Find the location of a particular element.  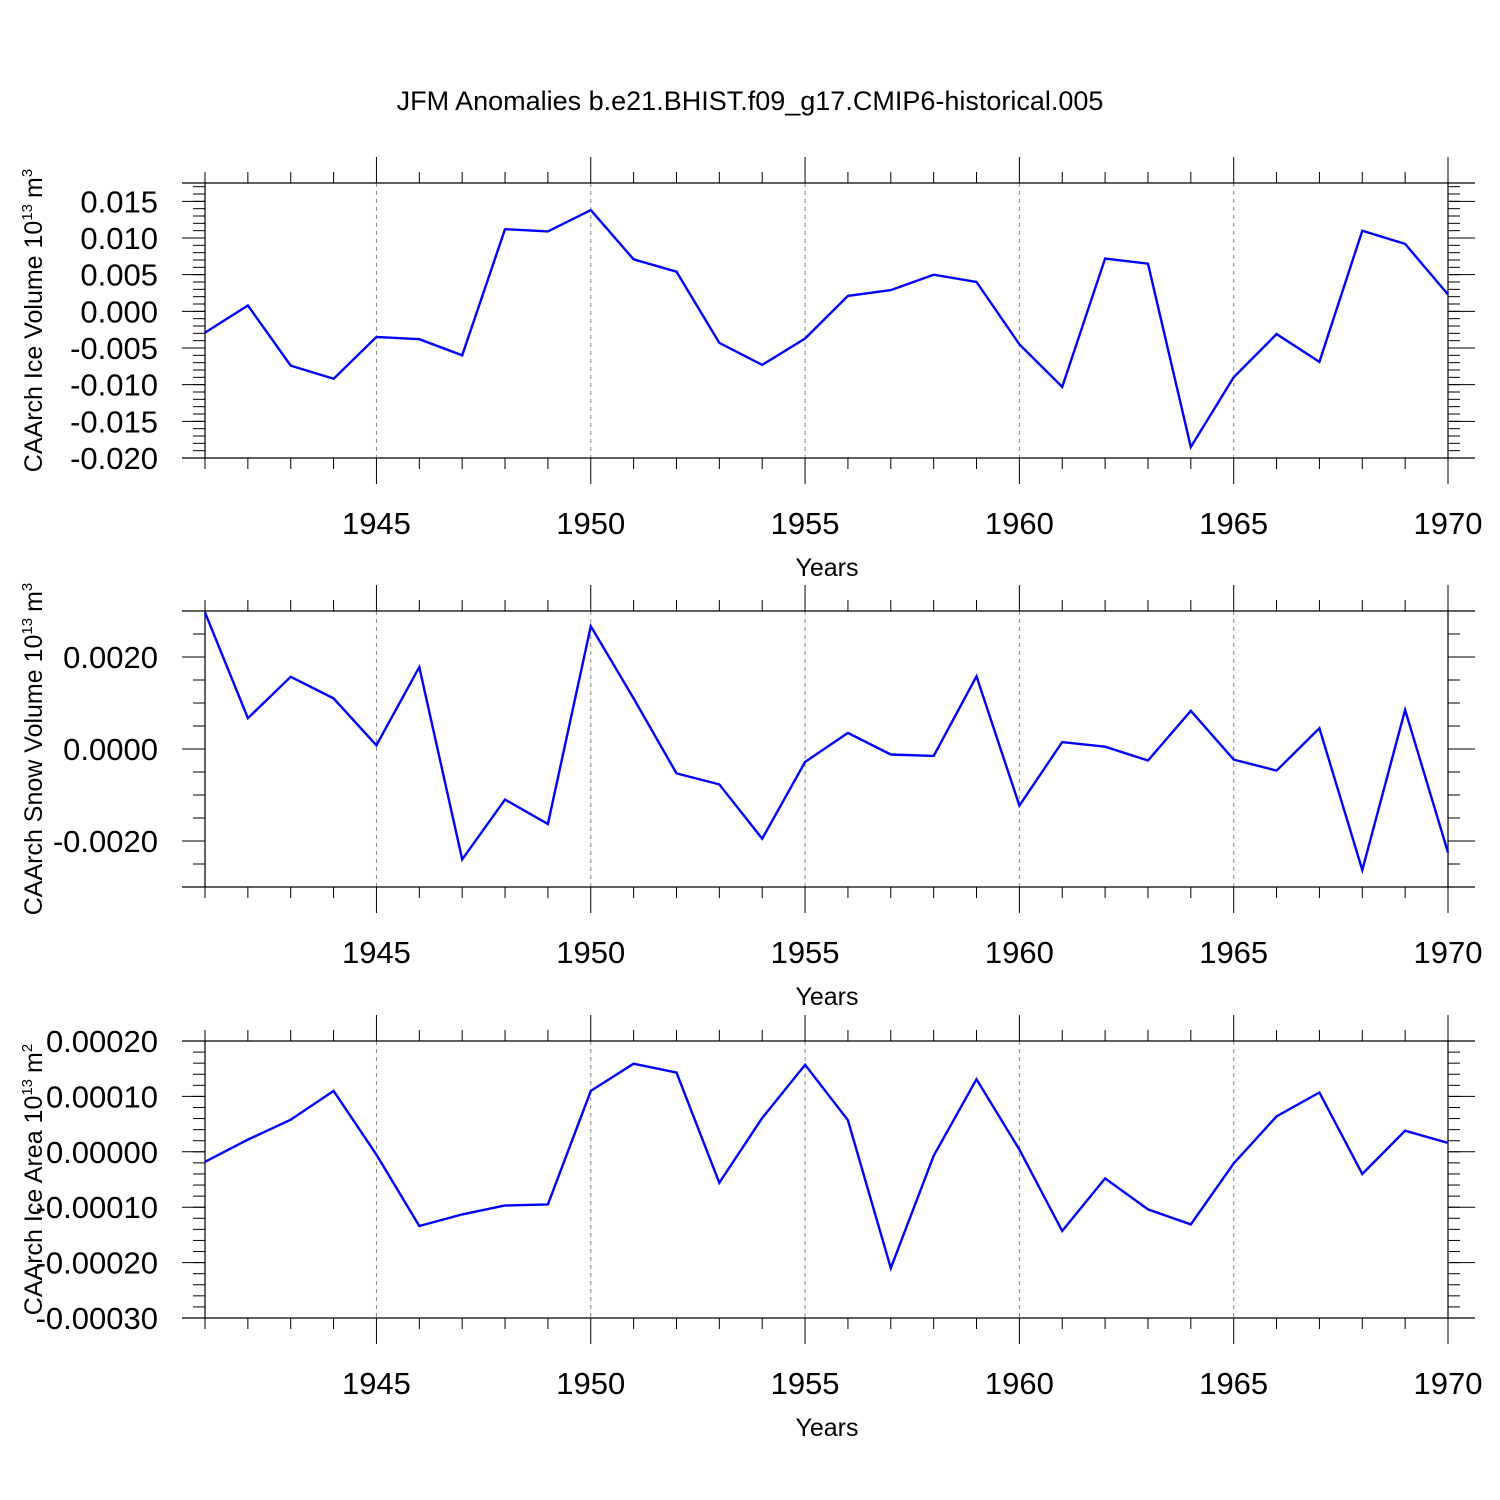

y-tick-label: -0.0020 is located at coordinates (105, 841).